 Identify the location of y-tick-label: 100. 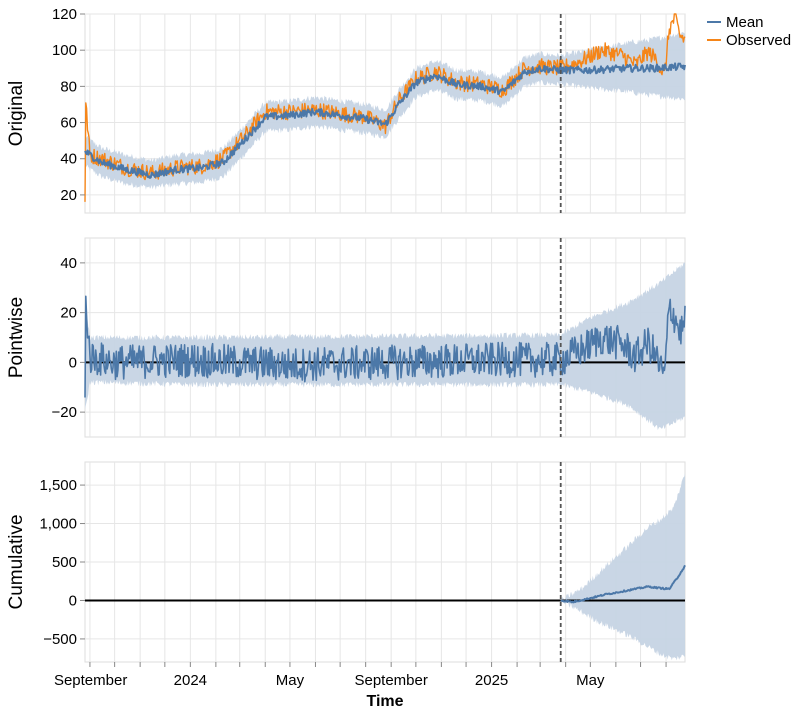
(64, 50).